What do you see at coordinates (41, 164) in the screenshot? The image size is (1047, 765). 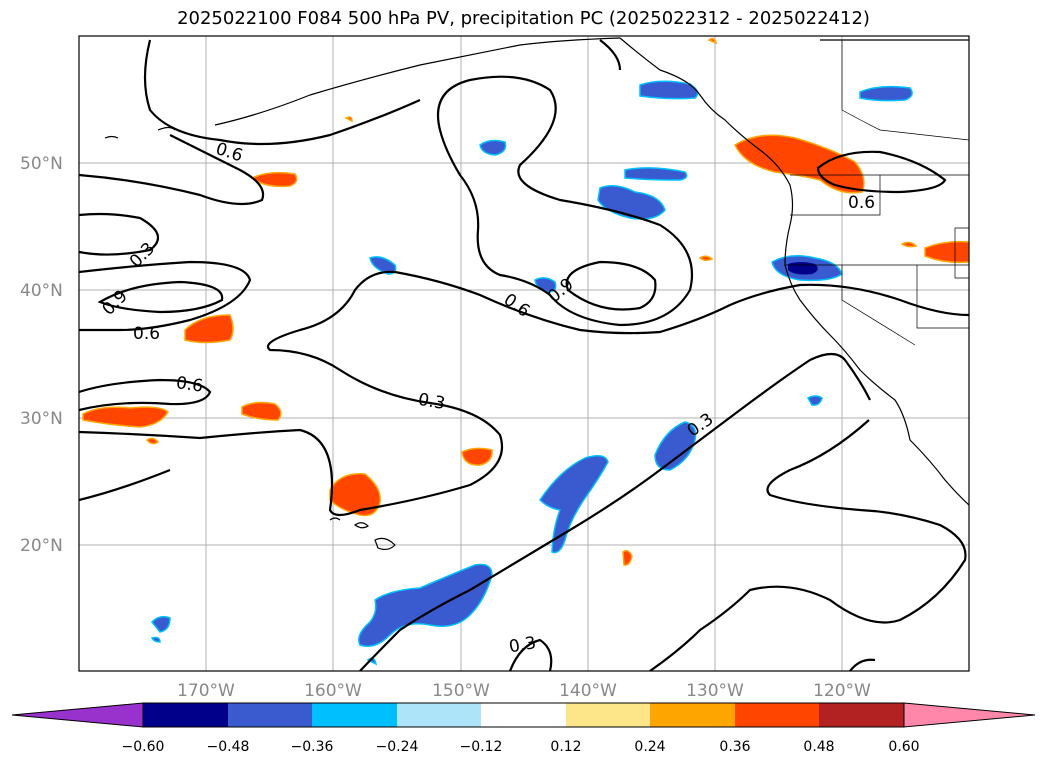 I see `lat-label-50n: 50°N` at bounding box center [41, 164].